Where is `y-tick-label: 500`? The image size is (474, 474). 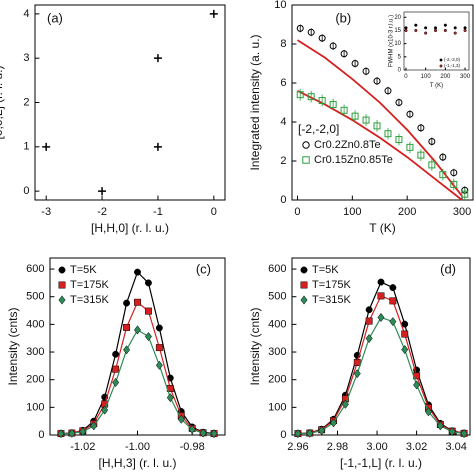 y-tick-label: 500 is located at coordinates (35, 297).